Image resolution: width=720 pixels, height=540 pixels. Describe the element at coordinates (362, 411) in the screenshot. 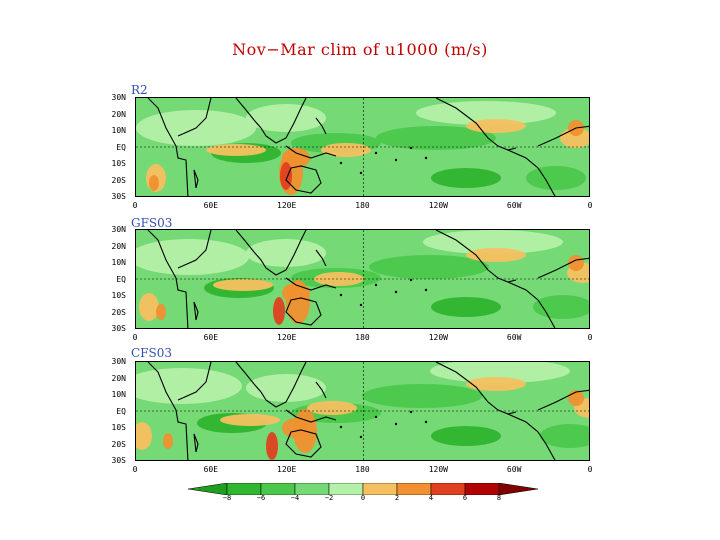

I see `map-panel-cfs03` at that location.